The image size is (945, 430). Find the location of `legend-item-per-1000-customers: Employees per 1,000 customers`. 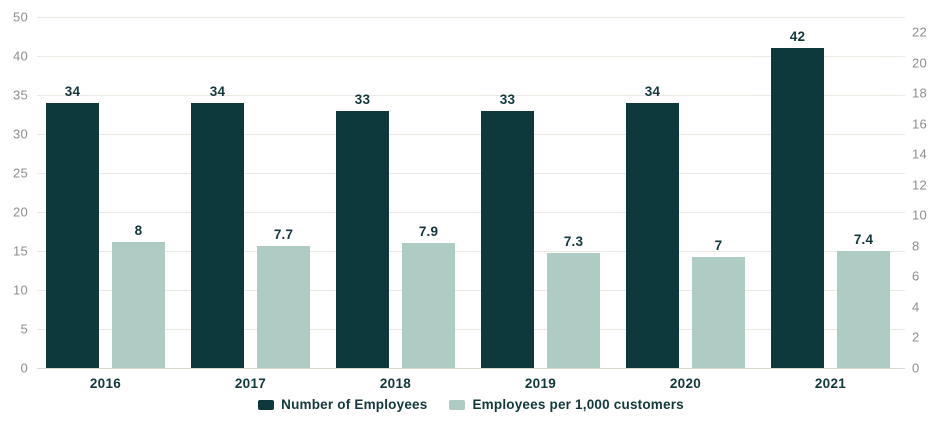

legend-item-per-1000-customers: Employees per 1,000 customers is located at coordinates (566, 404).